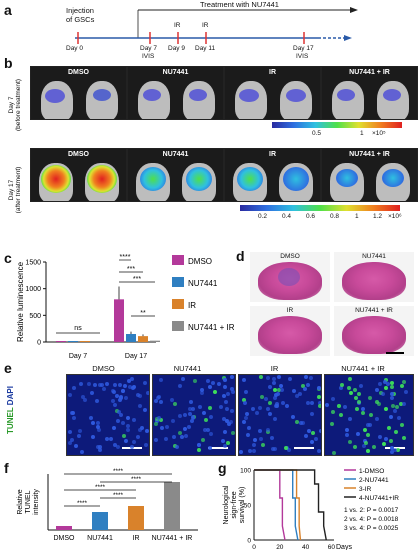 The image size is (418, 550). What do you see at coordinates (302, 56) in the screenshot?
I see `day17-ivis: IVIS` at bounding box center [302, 56].